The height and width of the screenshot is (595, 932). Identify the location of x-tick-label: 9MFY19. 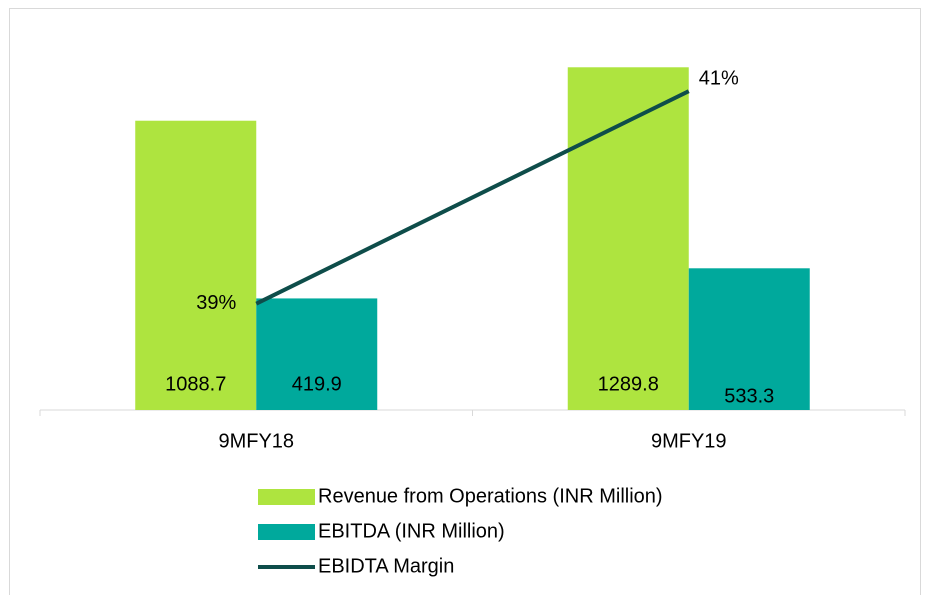
(689, 441).